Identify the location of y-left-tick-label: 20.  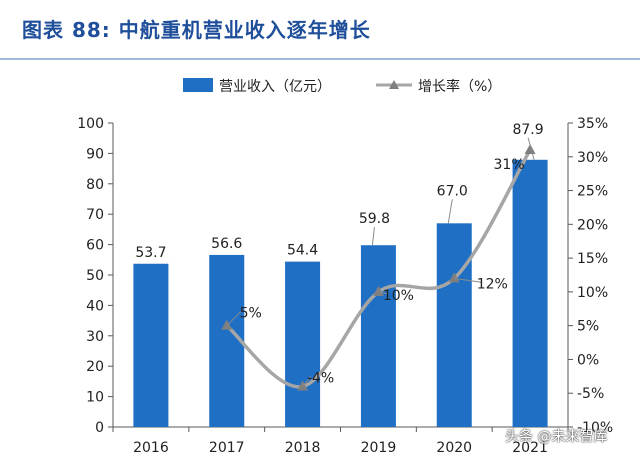
(95, 367).